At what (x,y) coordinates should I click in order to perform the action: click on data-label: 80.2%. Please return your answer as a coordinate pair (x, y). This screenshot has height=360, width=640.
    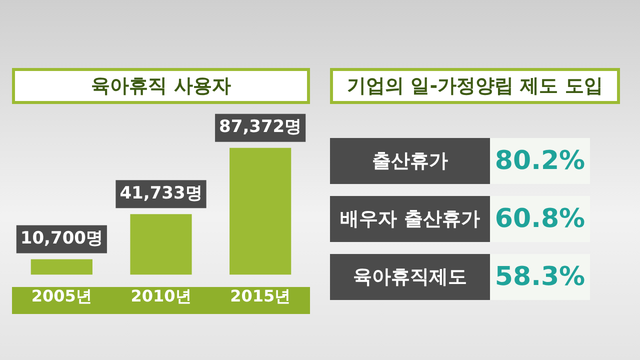
    Looking at the image, I should click on (540, 161).